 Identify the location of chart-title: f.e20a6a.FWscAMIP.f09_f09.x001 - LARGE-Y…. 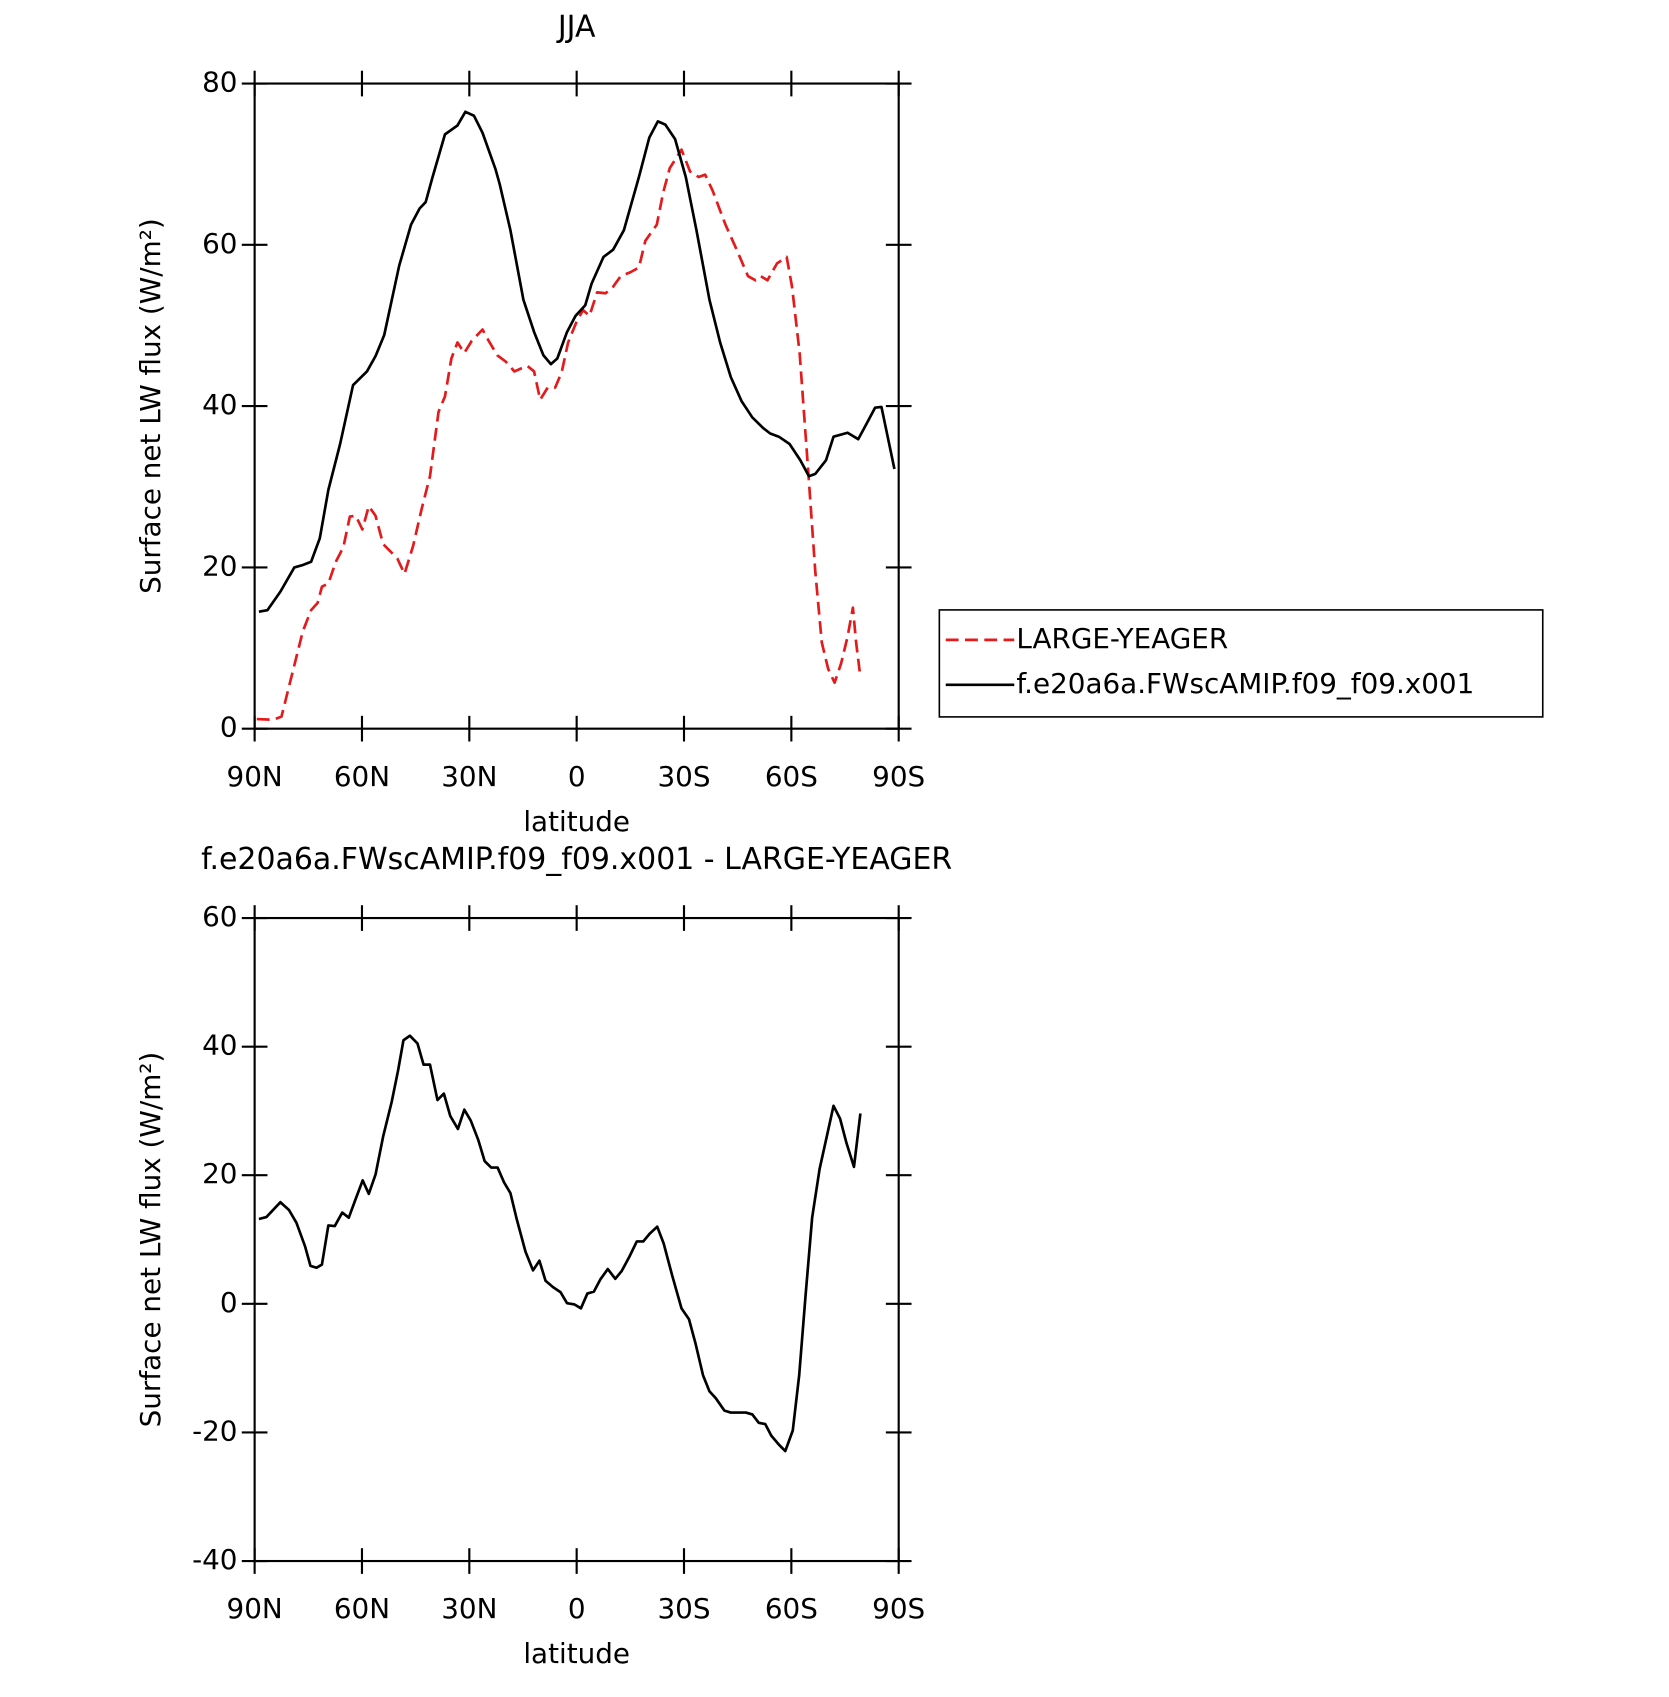
(576, 859).